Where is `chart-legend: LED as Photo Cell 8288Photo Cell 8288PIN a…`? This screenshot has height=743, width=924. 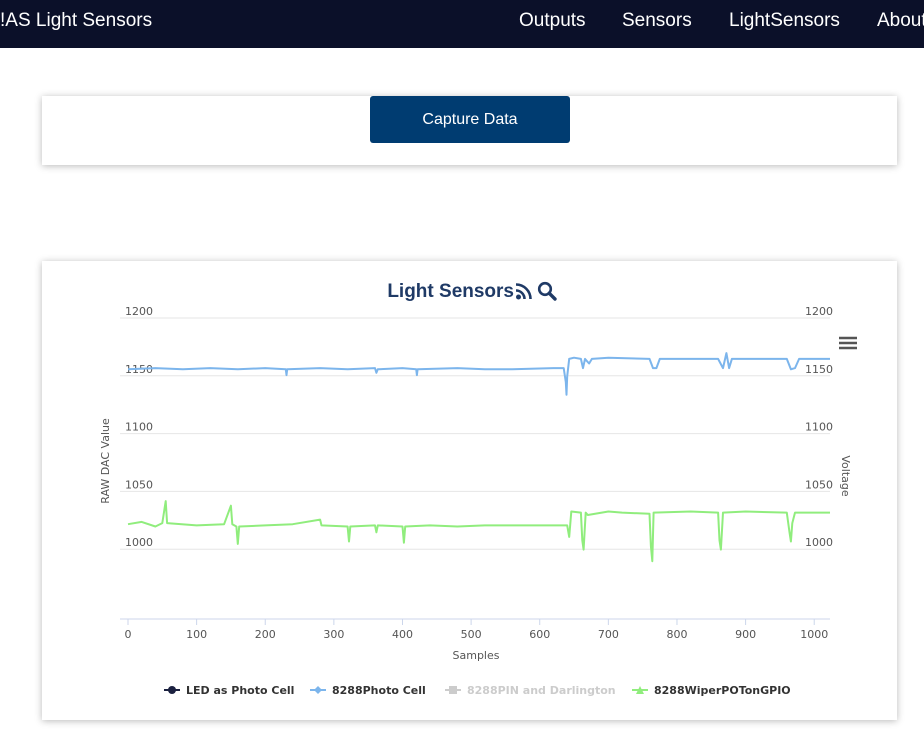 chart-legend: LED as Photo Cell 8288Photo Cell 8288PIN a… is located at coordinates (477, 690).